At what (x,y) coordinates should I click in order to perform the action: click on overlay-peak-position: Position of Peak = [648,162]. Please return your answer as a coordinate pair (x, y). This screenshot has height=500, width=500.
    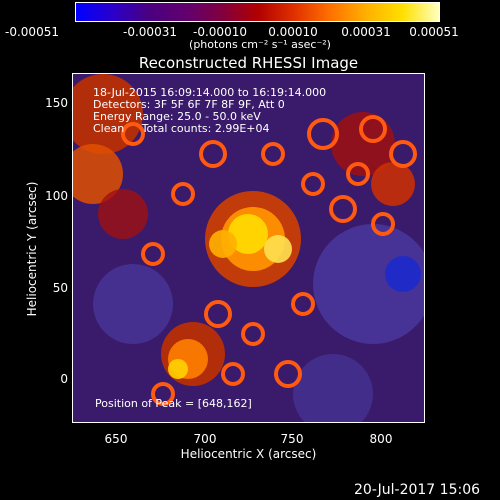
    Looking at the image, I should click on (173, 403).